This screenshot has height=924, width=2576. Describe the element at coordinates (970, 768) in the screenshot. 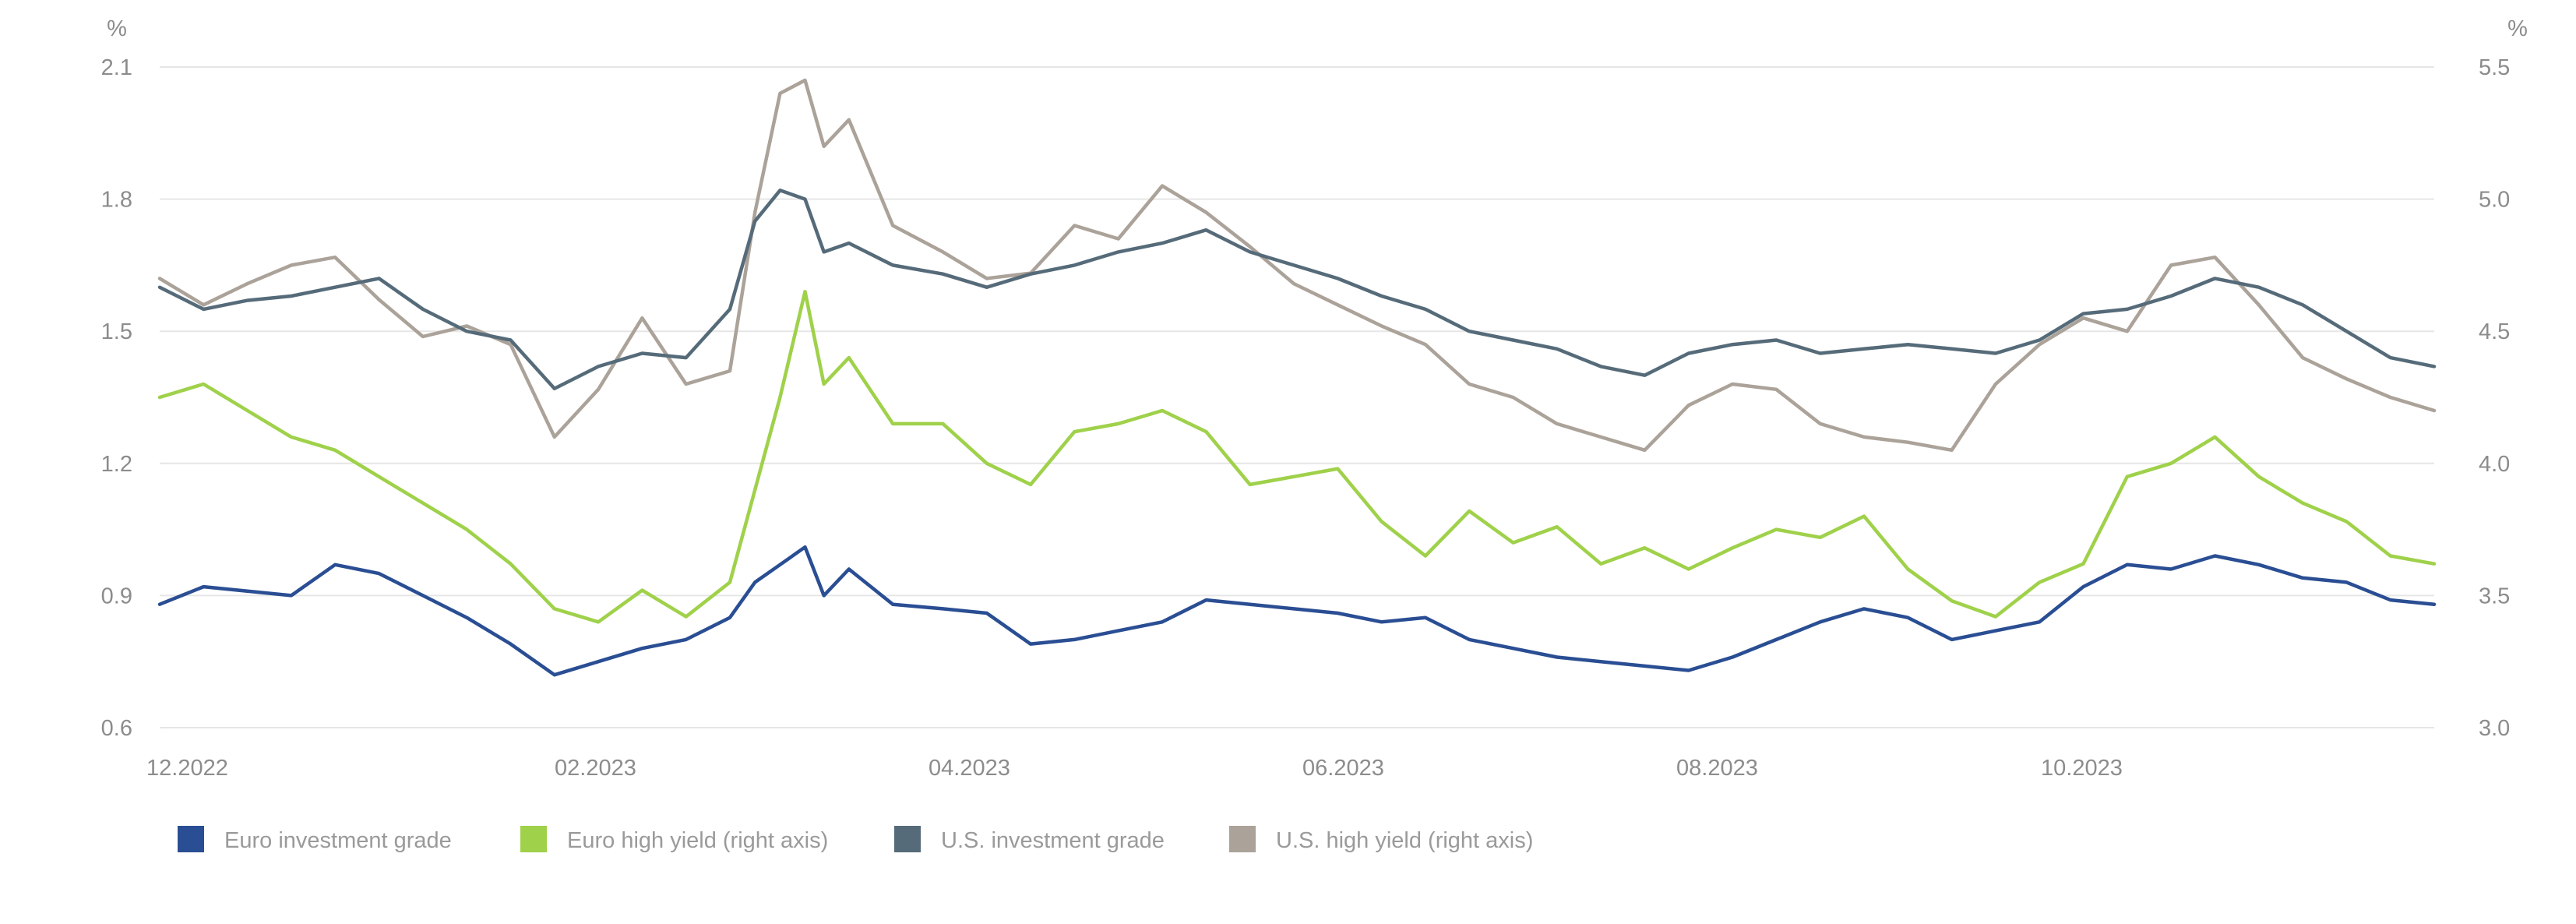

I see `x-axis-tick-label: 04.2023` at that location.